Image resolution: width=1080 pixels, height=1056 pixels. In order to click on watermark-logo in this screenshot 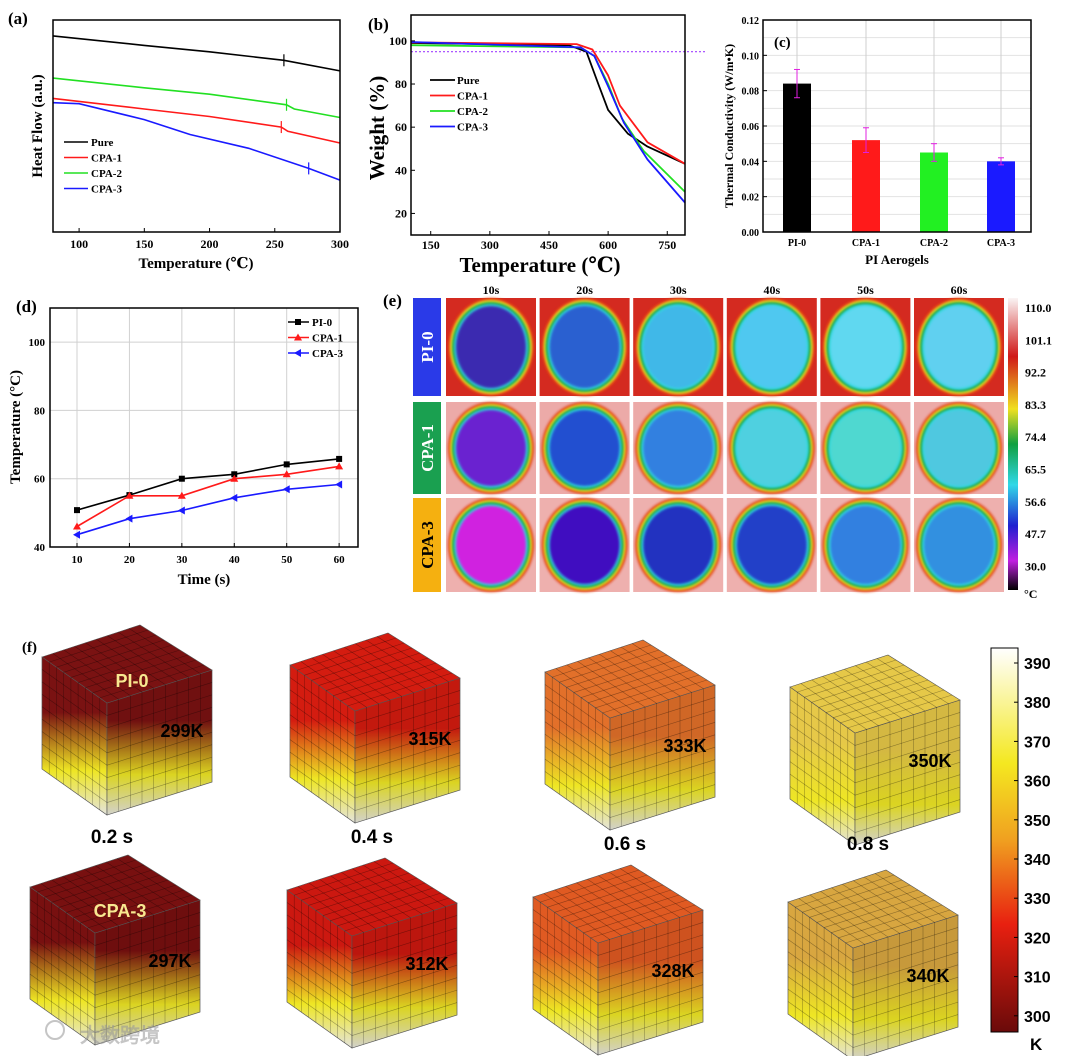, I will do `click(55, 1030)`.